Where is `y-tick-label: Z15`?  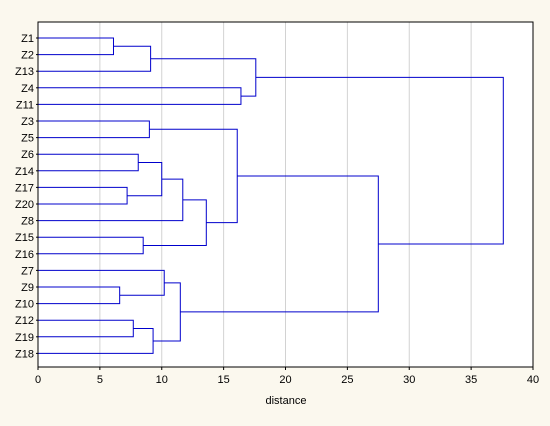 y-tick-label: Z15 is located at coordinates (24, 238).